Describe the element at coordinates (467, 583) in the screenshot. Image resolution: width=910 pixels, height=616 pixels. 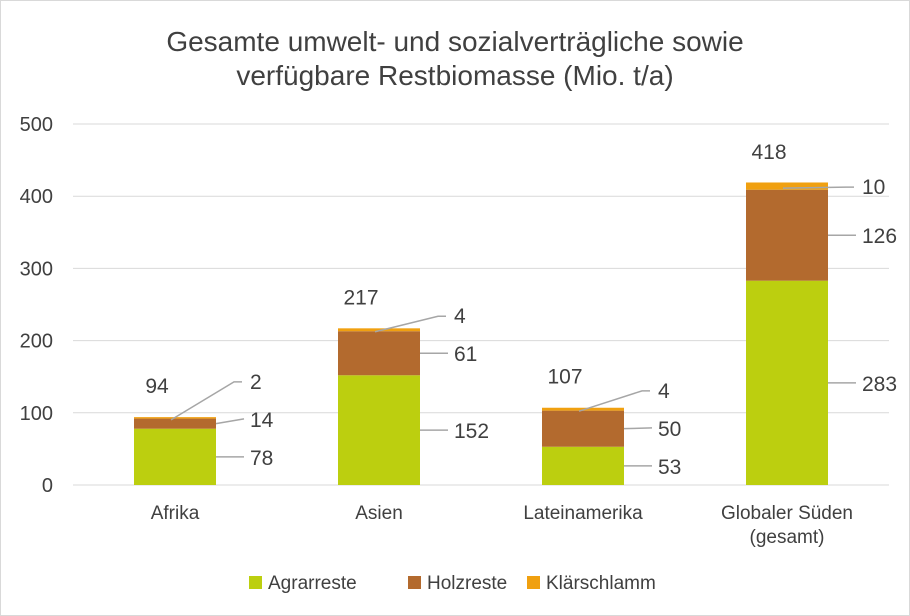
I see `legend-label: Holzreste` at that location.